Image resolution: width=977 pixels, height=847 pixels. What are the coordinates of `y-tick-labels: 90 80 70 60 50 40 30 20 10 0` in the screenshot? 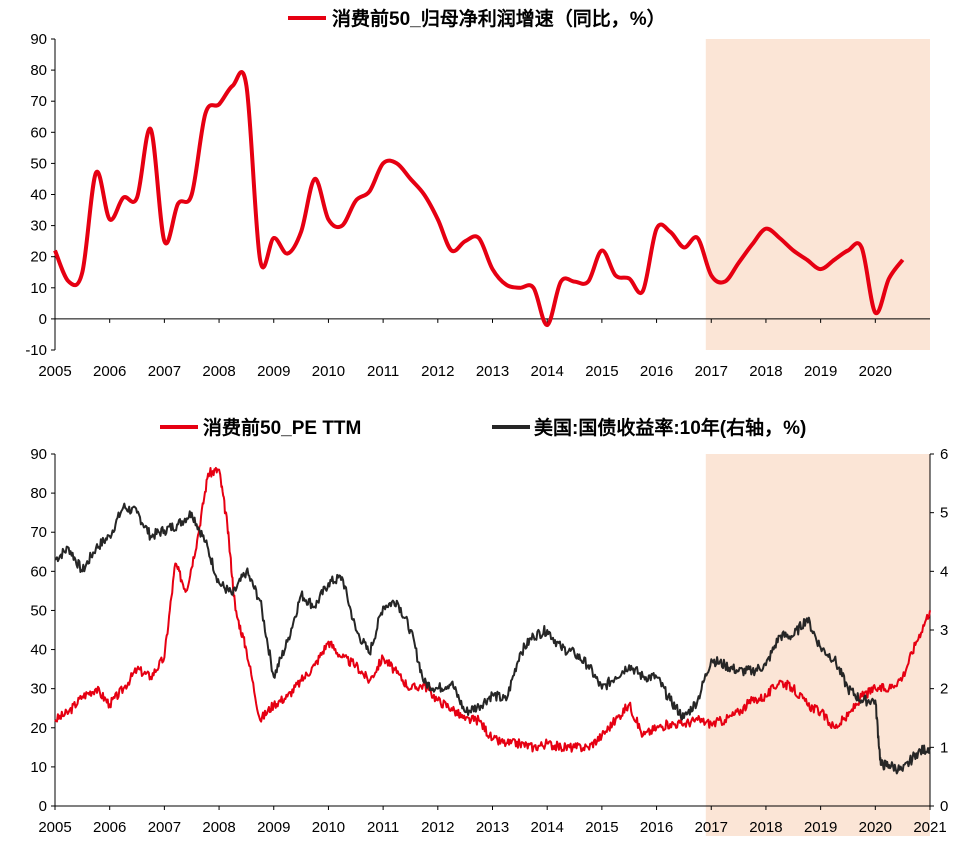 It's located at (42, 630).